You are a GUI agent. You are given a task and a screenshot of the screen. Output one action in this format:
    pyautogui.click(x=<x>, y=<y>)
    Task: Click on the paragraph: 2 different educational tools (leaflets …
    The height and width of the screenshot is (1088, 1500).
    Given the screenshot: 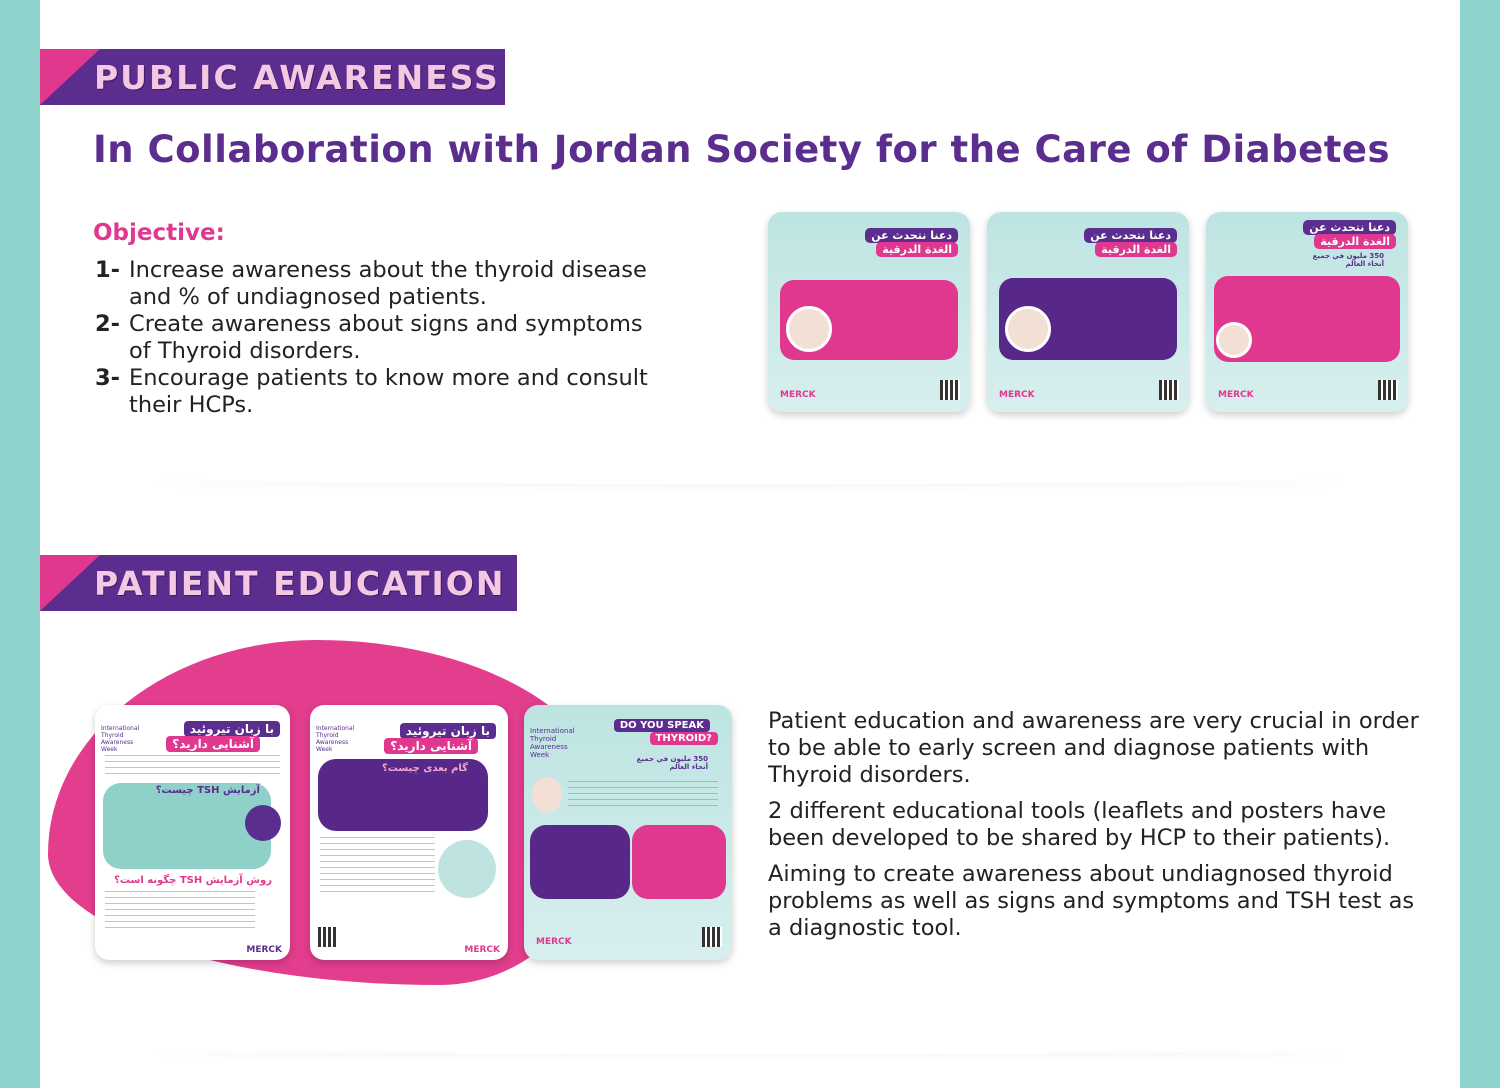 What is the action you would take?
    pyautogui.click(x=1079, y=824)
    